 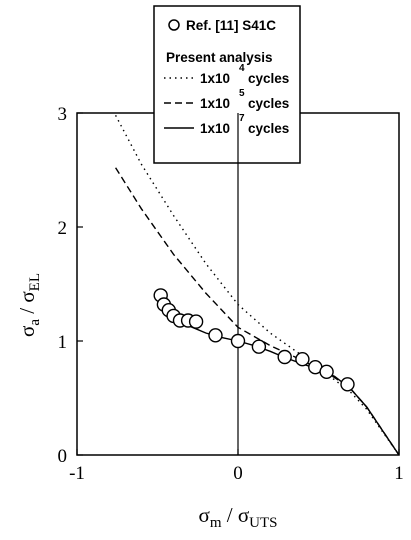 I want to click on data-points-layer, so click(x=254, y=340).